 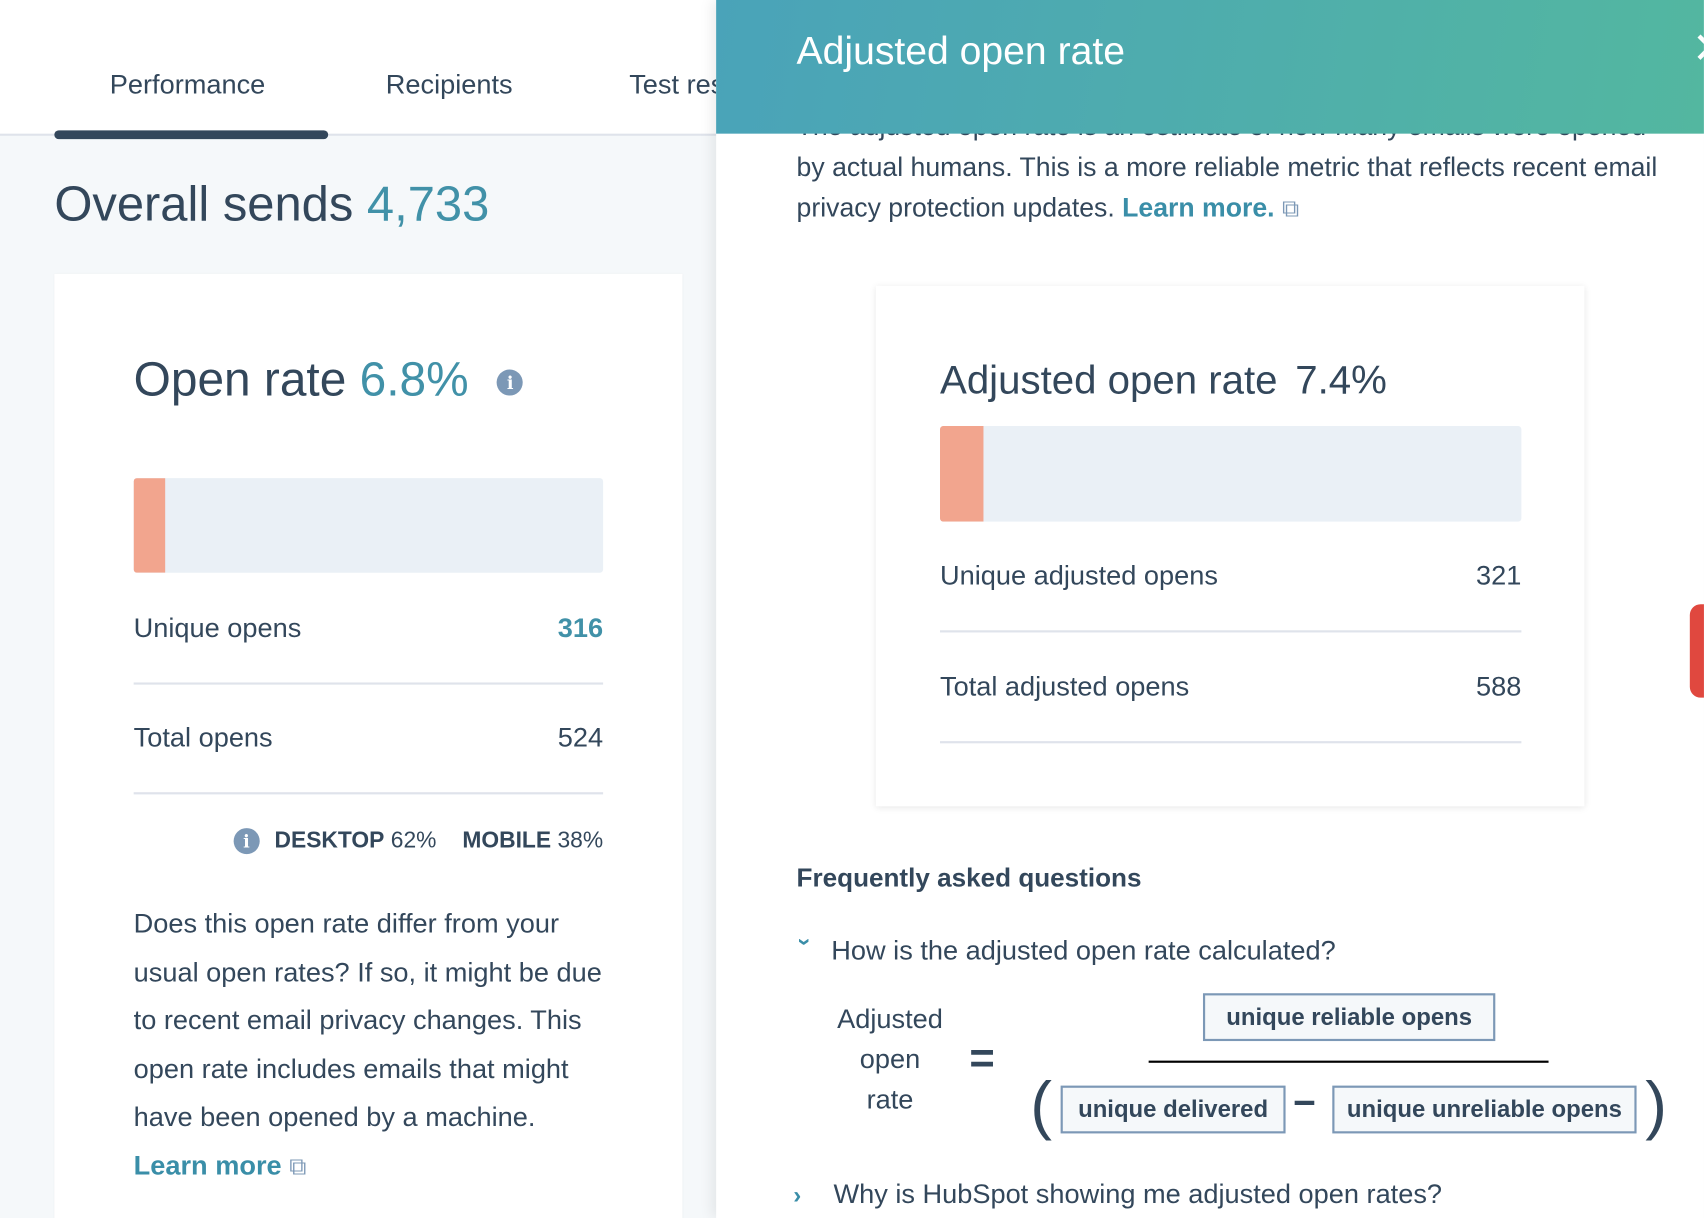 I want to click on total-opens-value: 524, so click(x=580, y=738).